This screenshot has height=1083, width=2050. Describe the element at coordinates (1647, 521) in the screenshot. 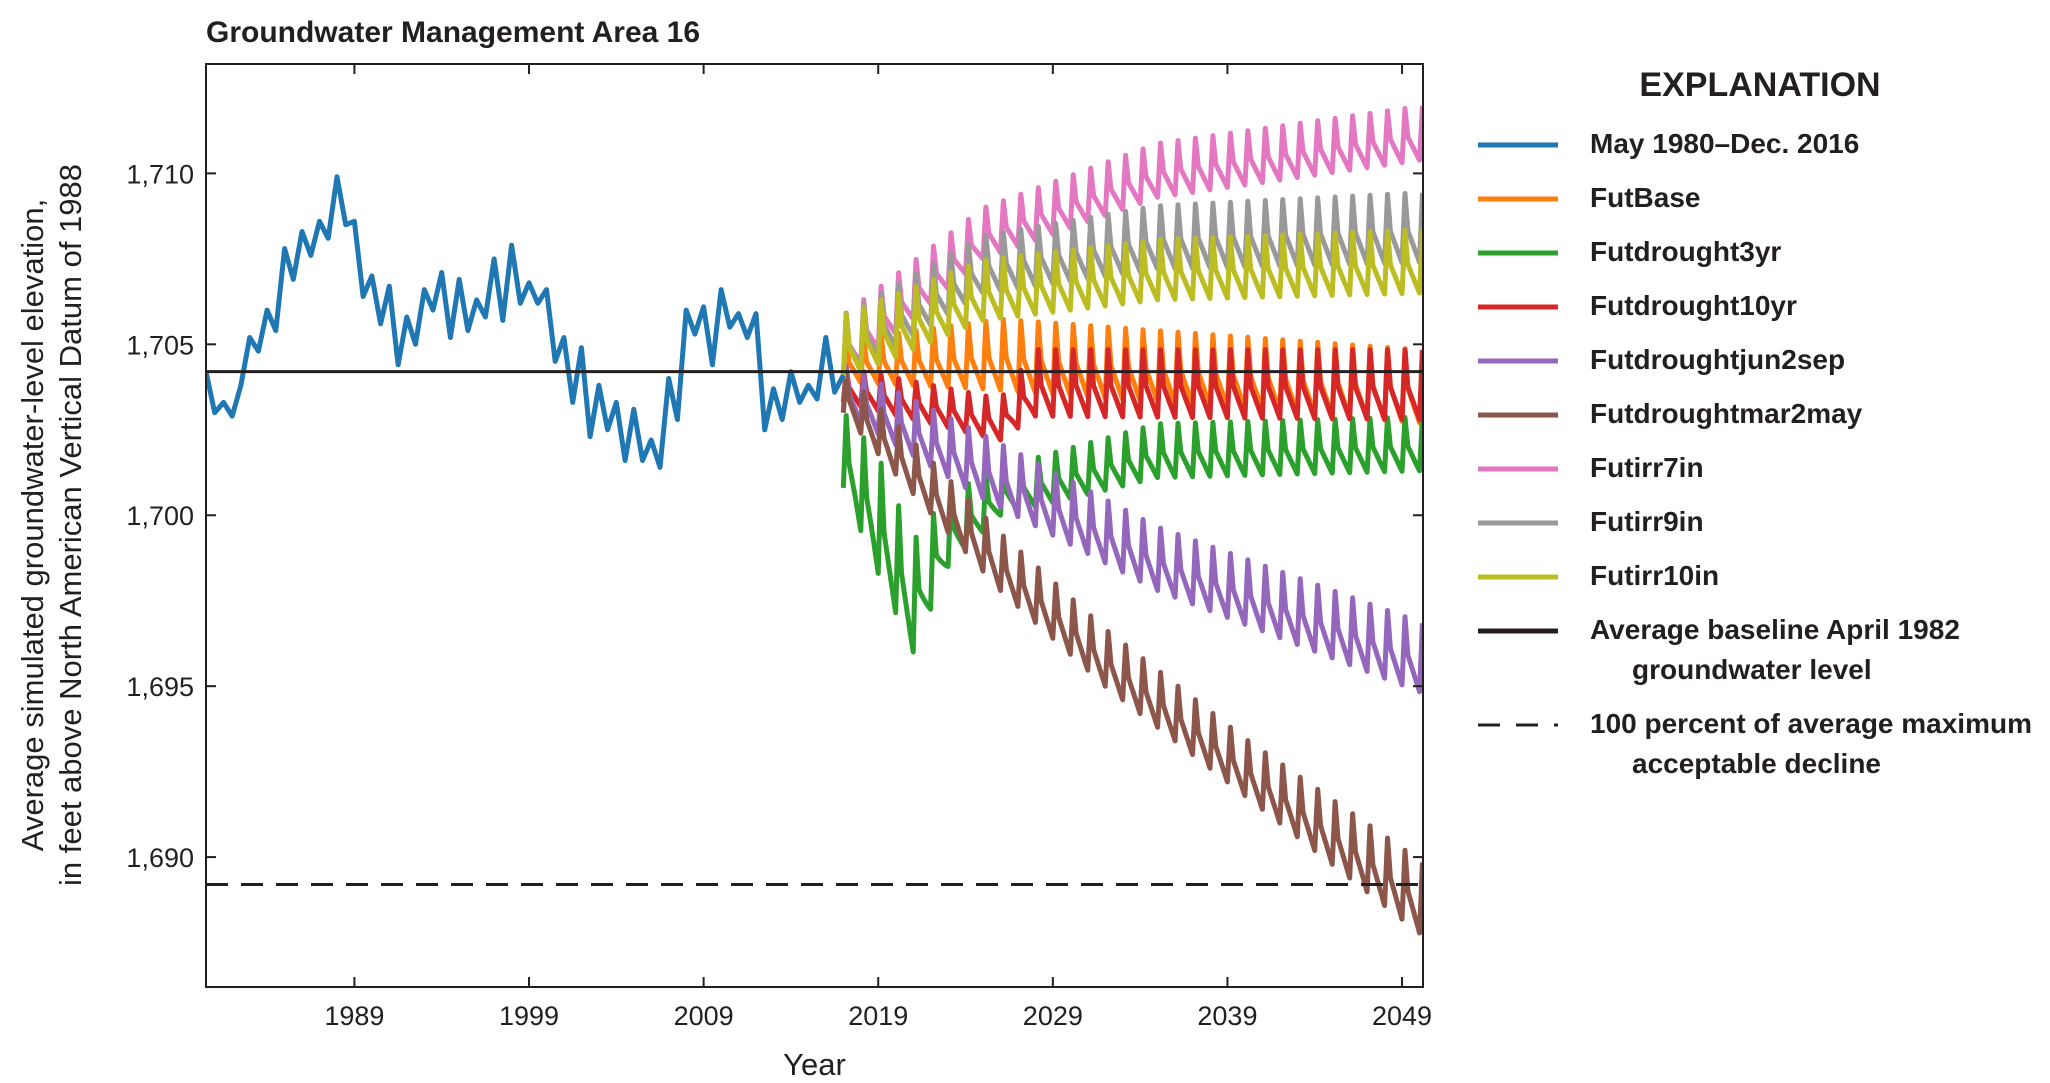

I see `legend-label: Futirr9in` at that location.